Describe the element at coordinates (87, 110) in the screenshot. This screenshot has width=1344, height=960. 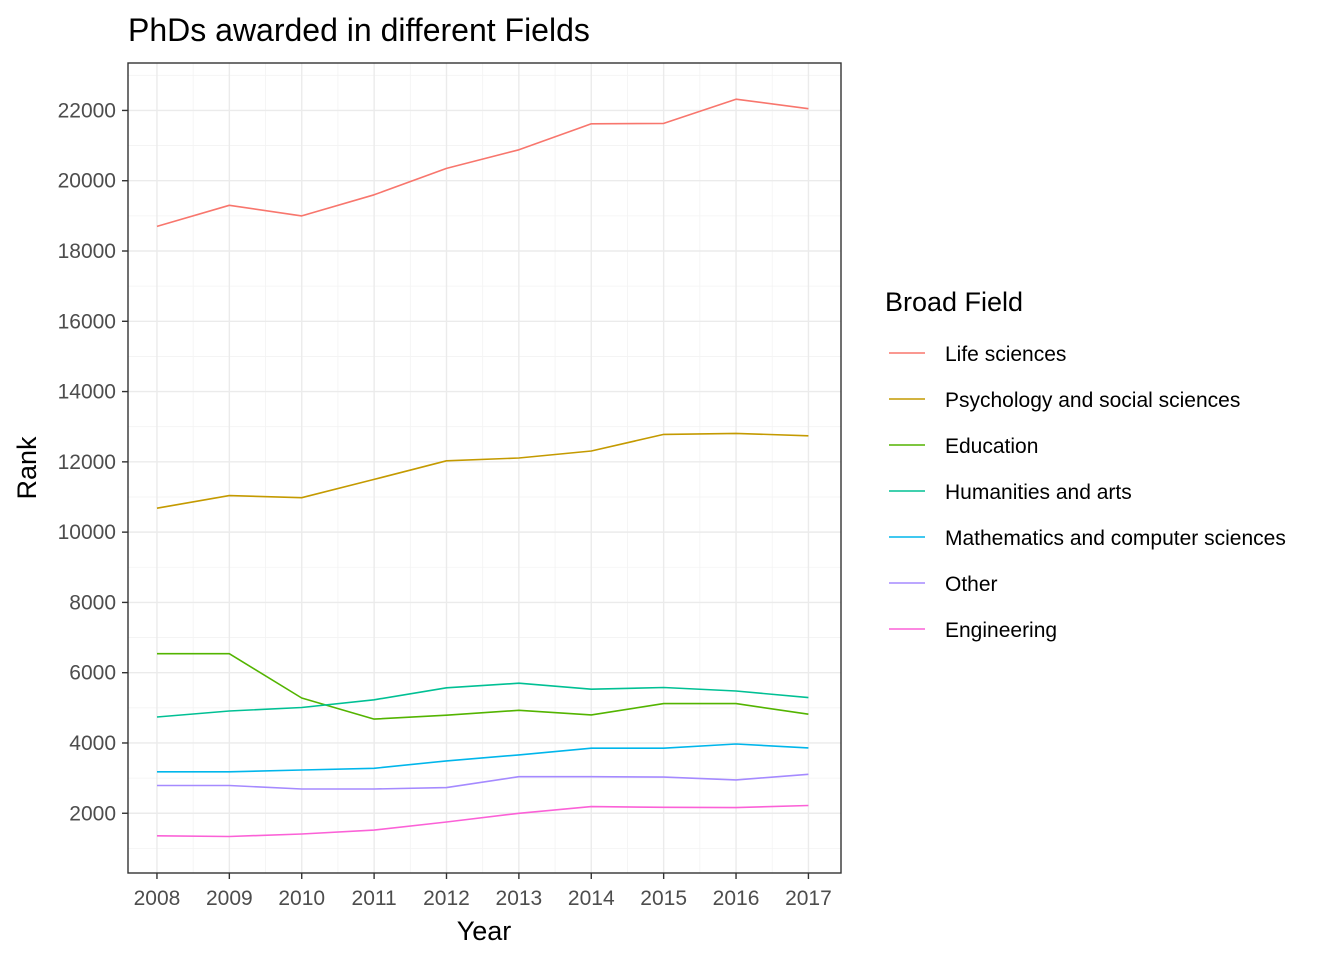
I see `y-tick-label: 22000` at that location.